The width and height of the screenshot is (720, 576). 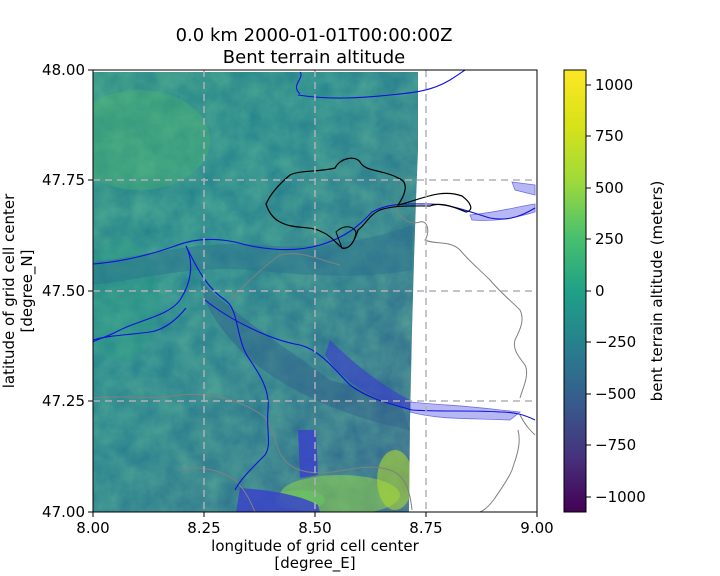 I want to click on y-axis-unit: [degree_N], so click(x=27, y=291).